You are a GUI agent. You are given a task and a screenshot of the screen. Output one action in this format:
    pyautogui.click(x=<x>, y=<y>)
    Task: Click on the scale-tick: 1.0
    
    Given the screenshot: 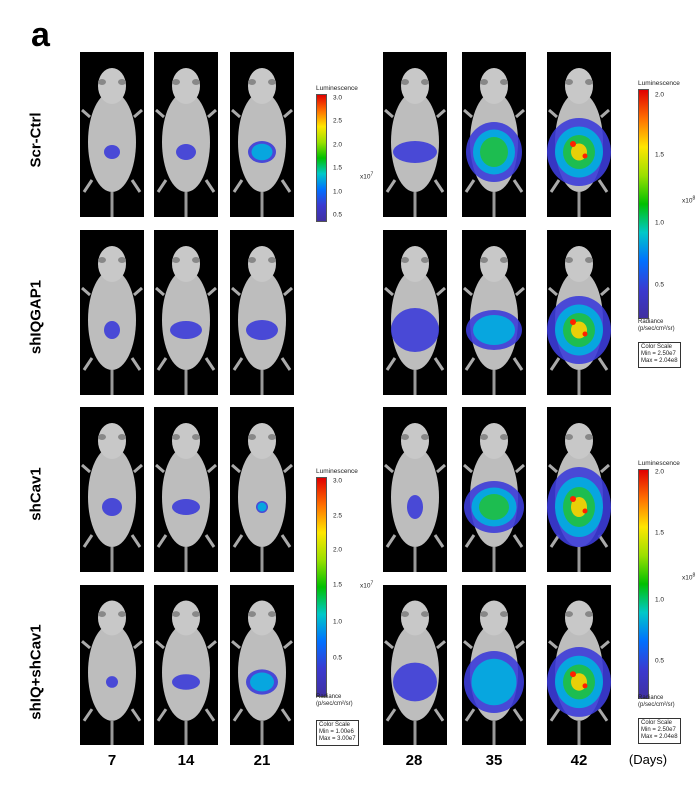 What is the action you would take?
    pyautogui.click(x=660, y=223)
    